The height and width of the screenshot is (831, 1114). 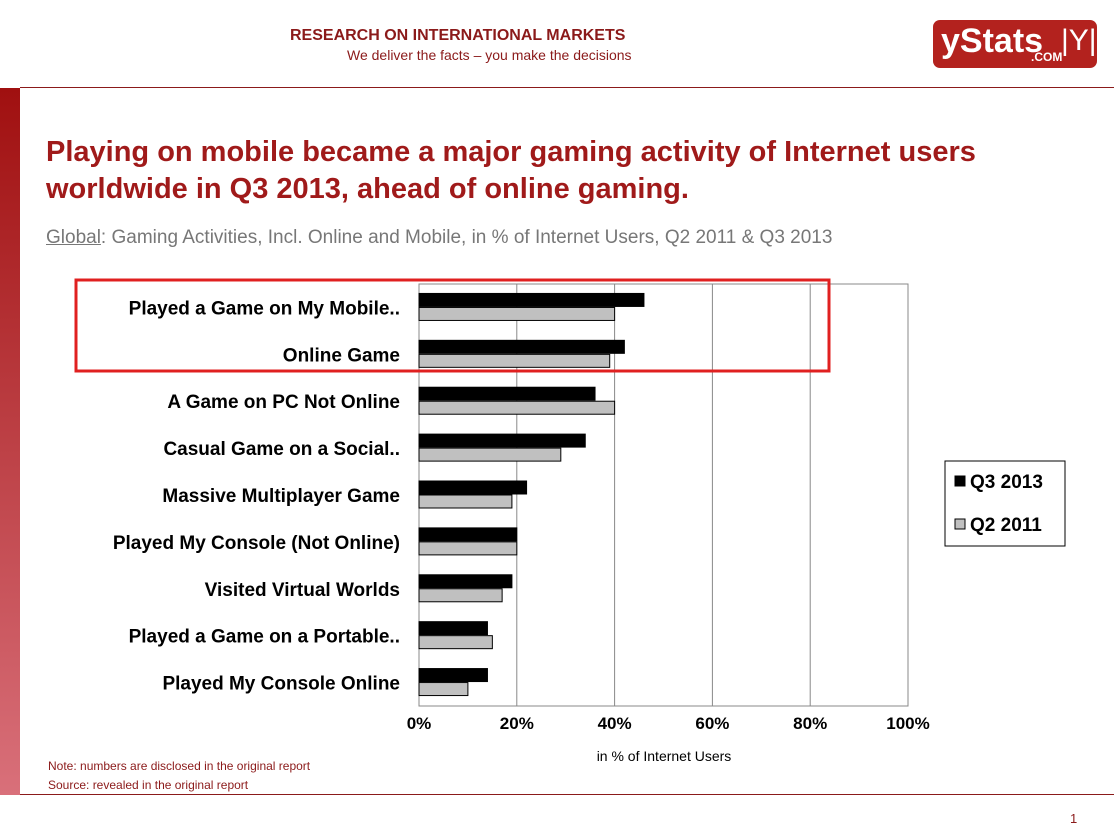 I want to click on header-divider, so click(x=567, y=87).